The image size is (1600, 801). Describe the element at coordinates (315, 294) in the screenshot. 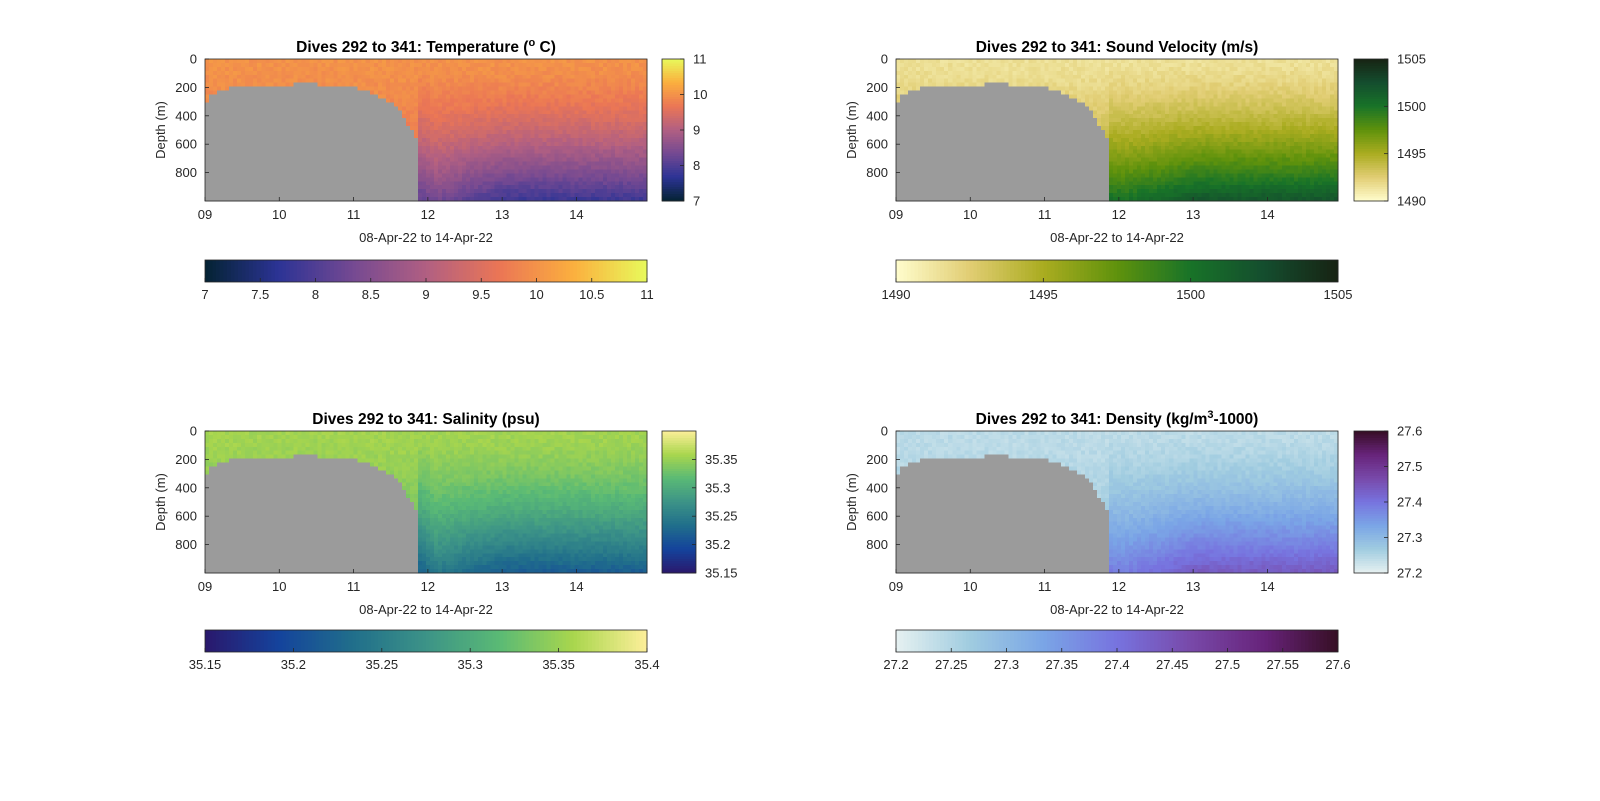

I see `colorbar-bottom-tick-label: 8` at that location.